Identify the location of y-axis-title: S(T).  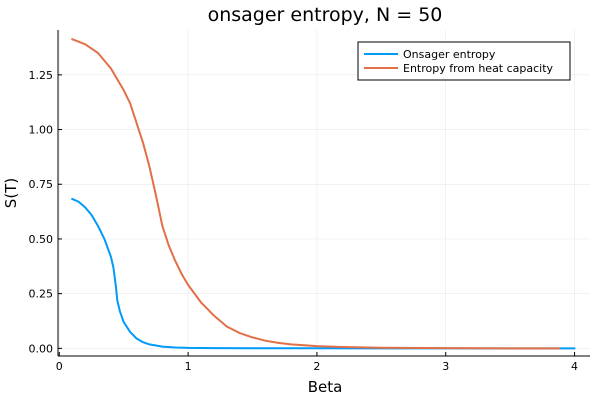
(11, 193).